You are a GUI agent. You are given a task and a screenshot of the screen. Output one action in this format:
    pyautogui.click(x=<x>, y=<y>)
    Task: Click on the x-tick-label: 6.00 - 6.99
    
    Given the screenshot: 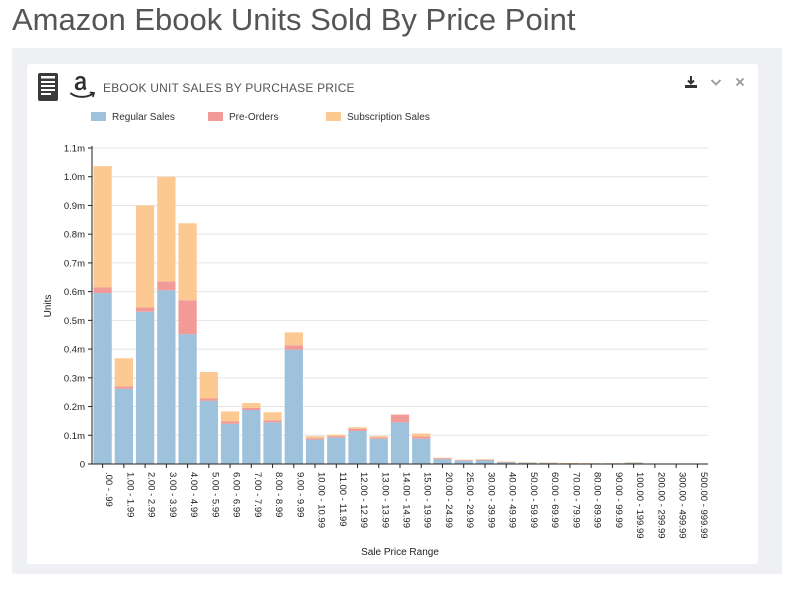 What is the action you would take?
    pyautogui.click(x=236, y=494)
    